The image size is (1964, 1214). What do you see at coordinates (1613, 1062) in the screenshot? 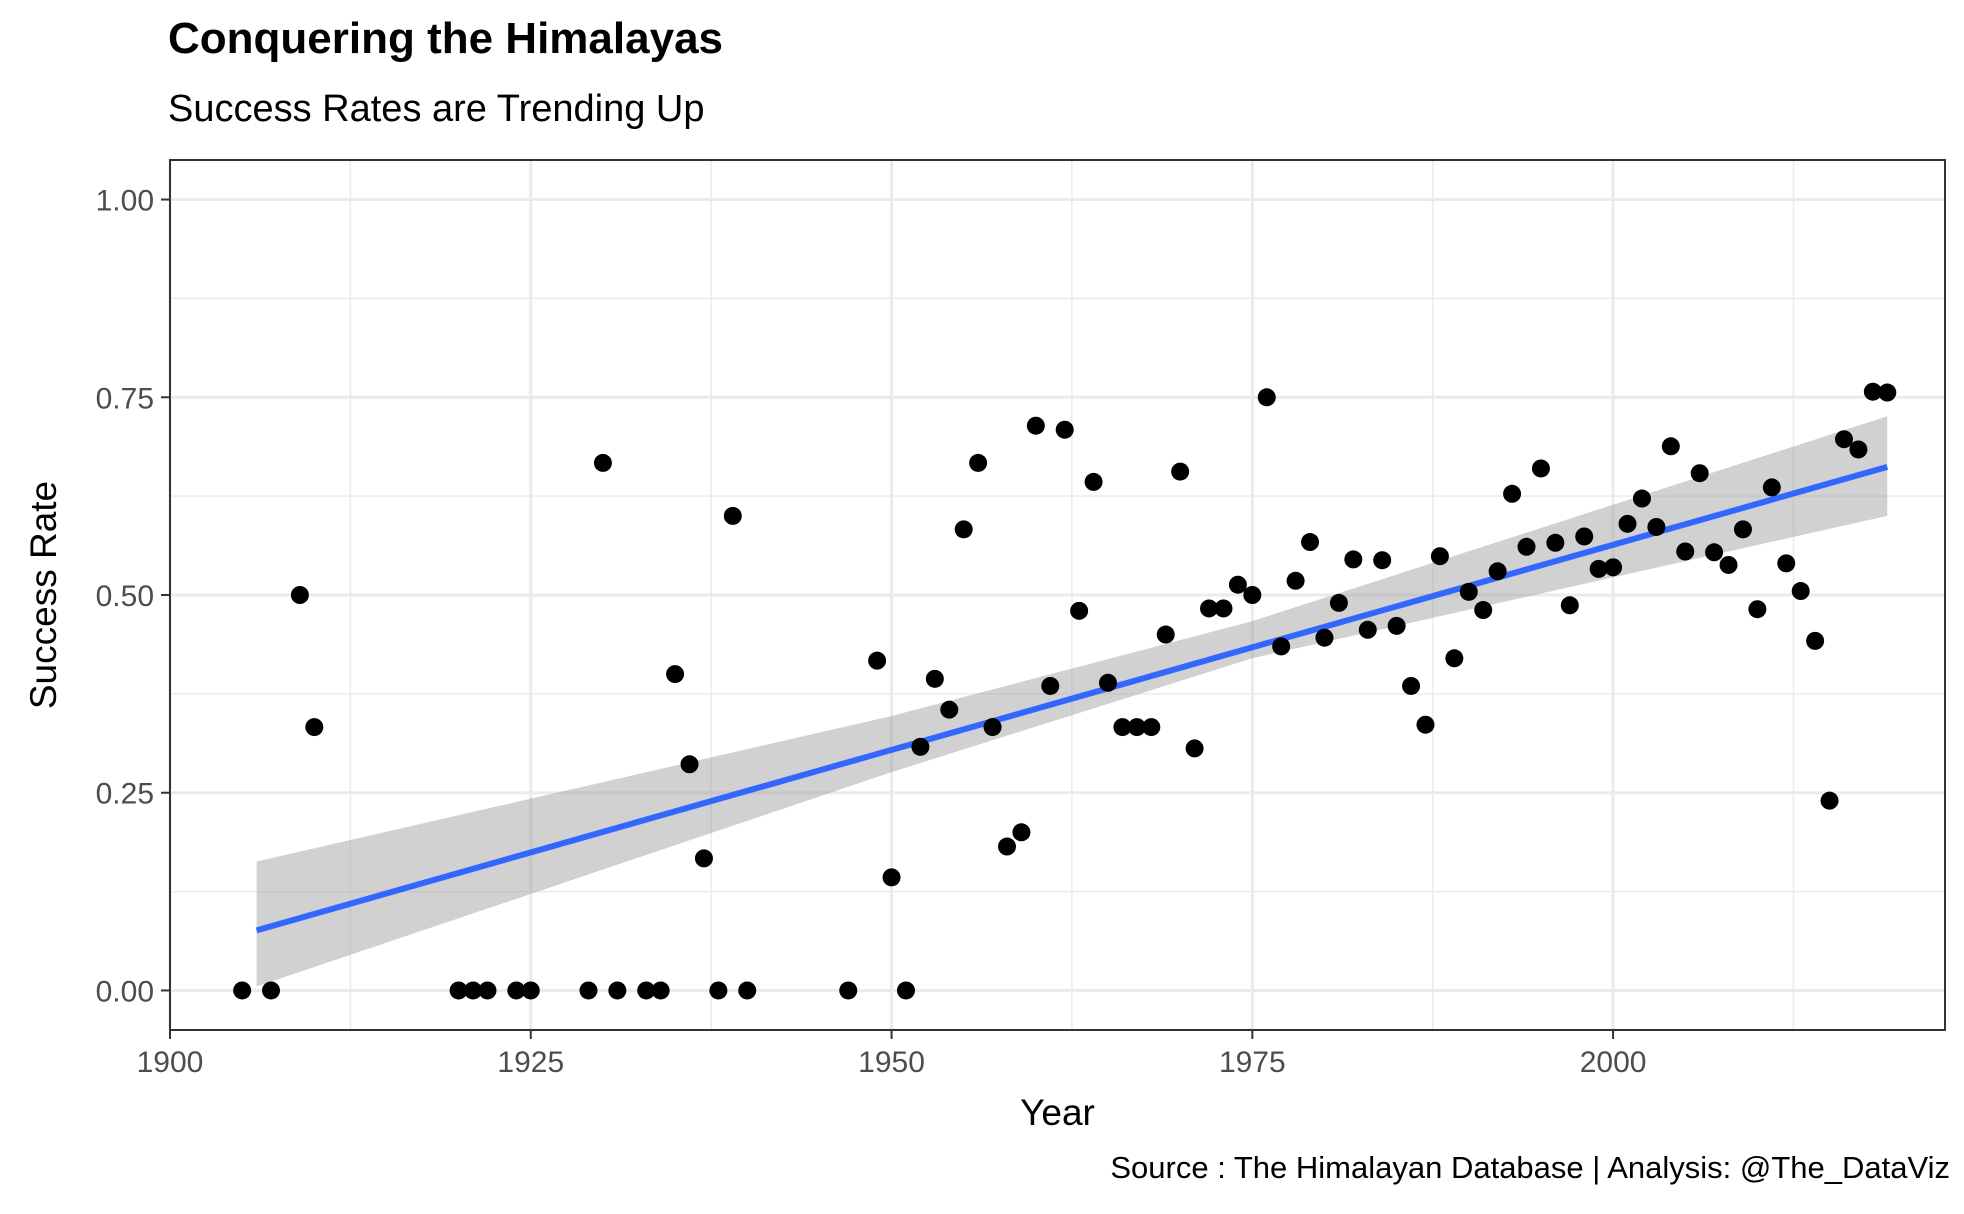
I see `x-tick-label: 2000` at bounding box center [1613, 1062].